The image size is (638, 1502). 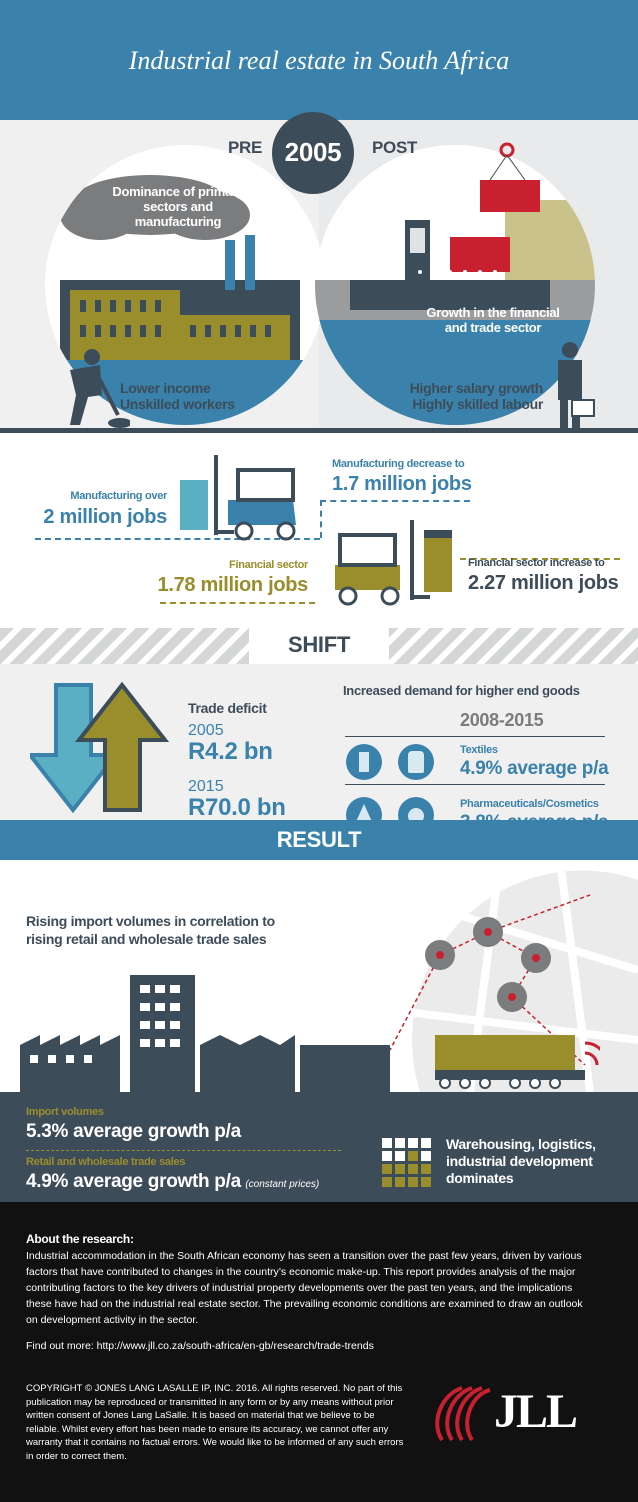 What do you see at coordinates (206, 730) in the screenshot?
I see `trade-year-2005: 2005` at bounding box center [206, 730].